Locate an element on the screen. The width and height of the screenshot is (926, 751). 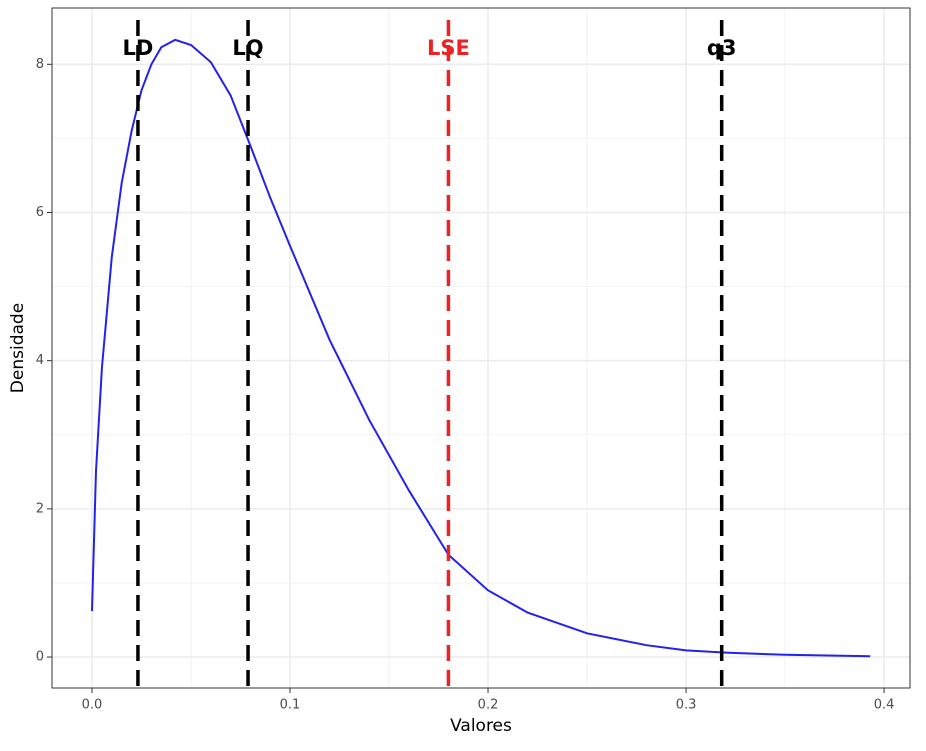
reference-label: LQ is located at coordinates (247, 48).